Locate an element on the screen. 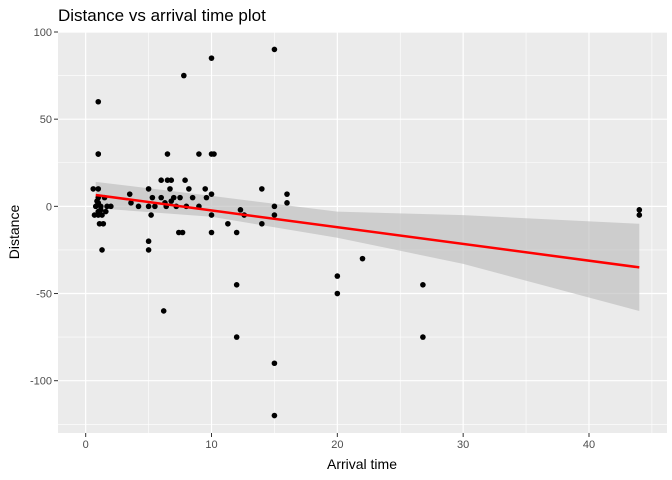 Image resolution: width=672 pixels, height=480 pixels. y-tick-label: 50 is located at coordinates (46, 120).